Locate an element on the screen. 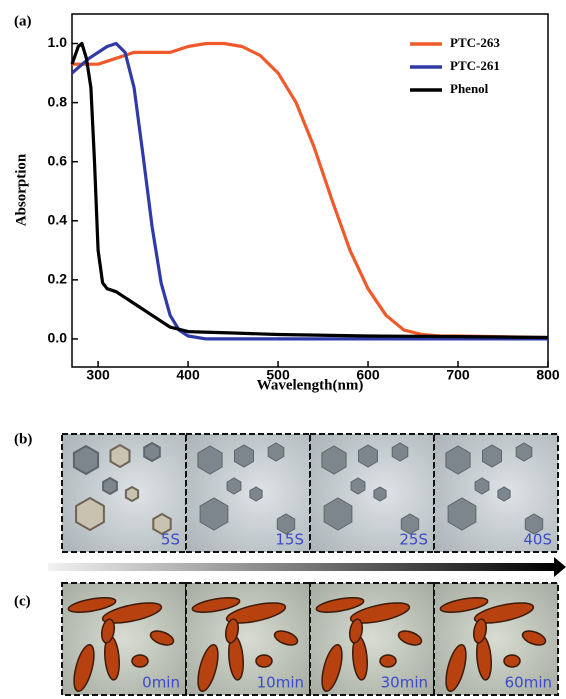 Image resolution: width=566 pixels, height=699 pixels. photo-time-label: 0min is located at coordinates (161, 683).